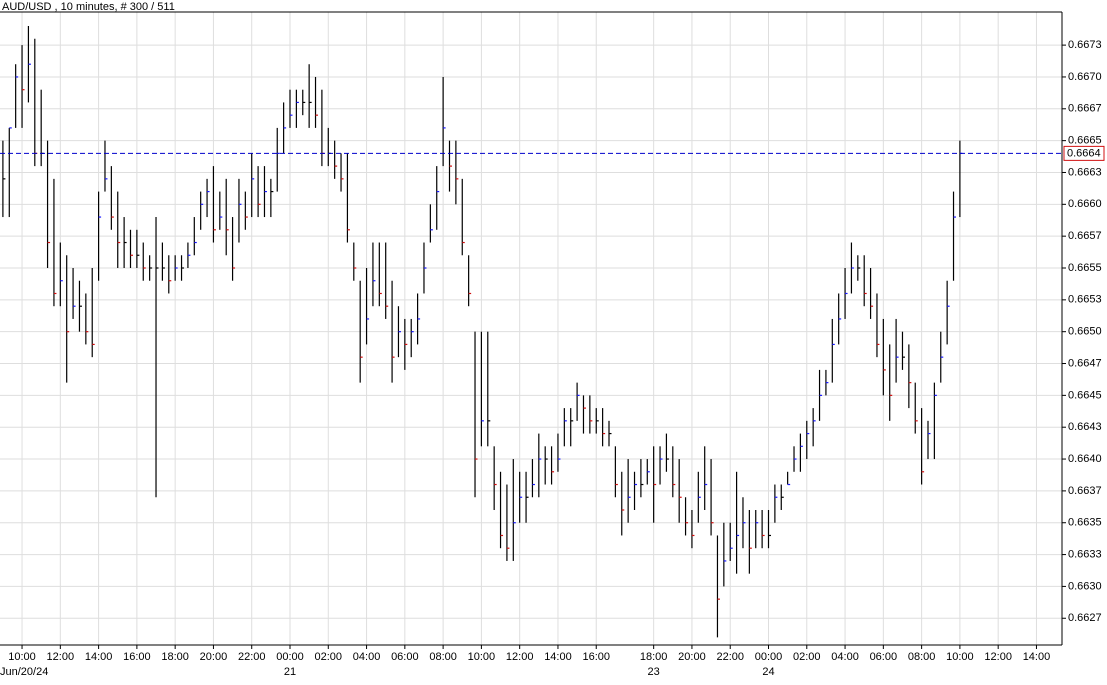 The height and width of the screenshot is (685, 1107). Describe the element at coordinates (290, 672) in the screenshot. I see `date-label: 21` at that location.